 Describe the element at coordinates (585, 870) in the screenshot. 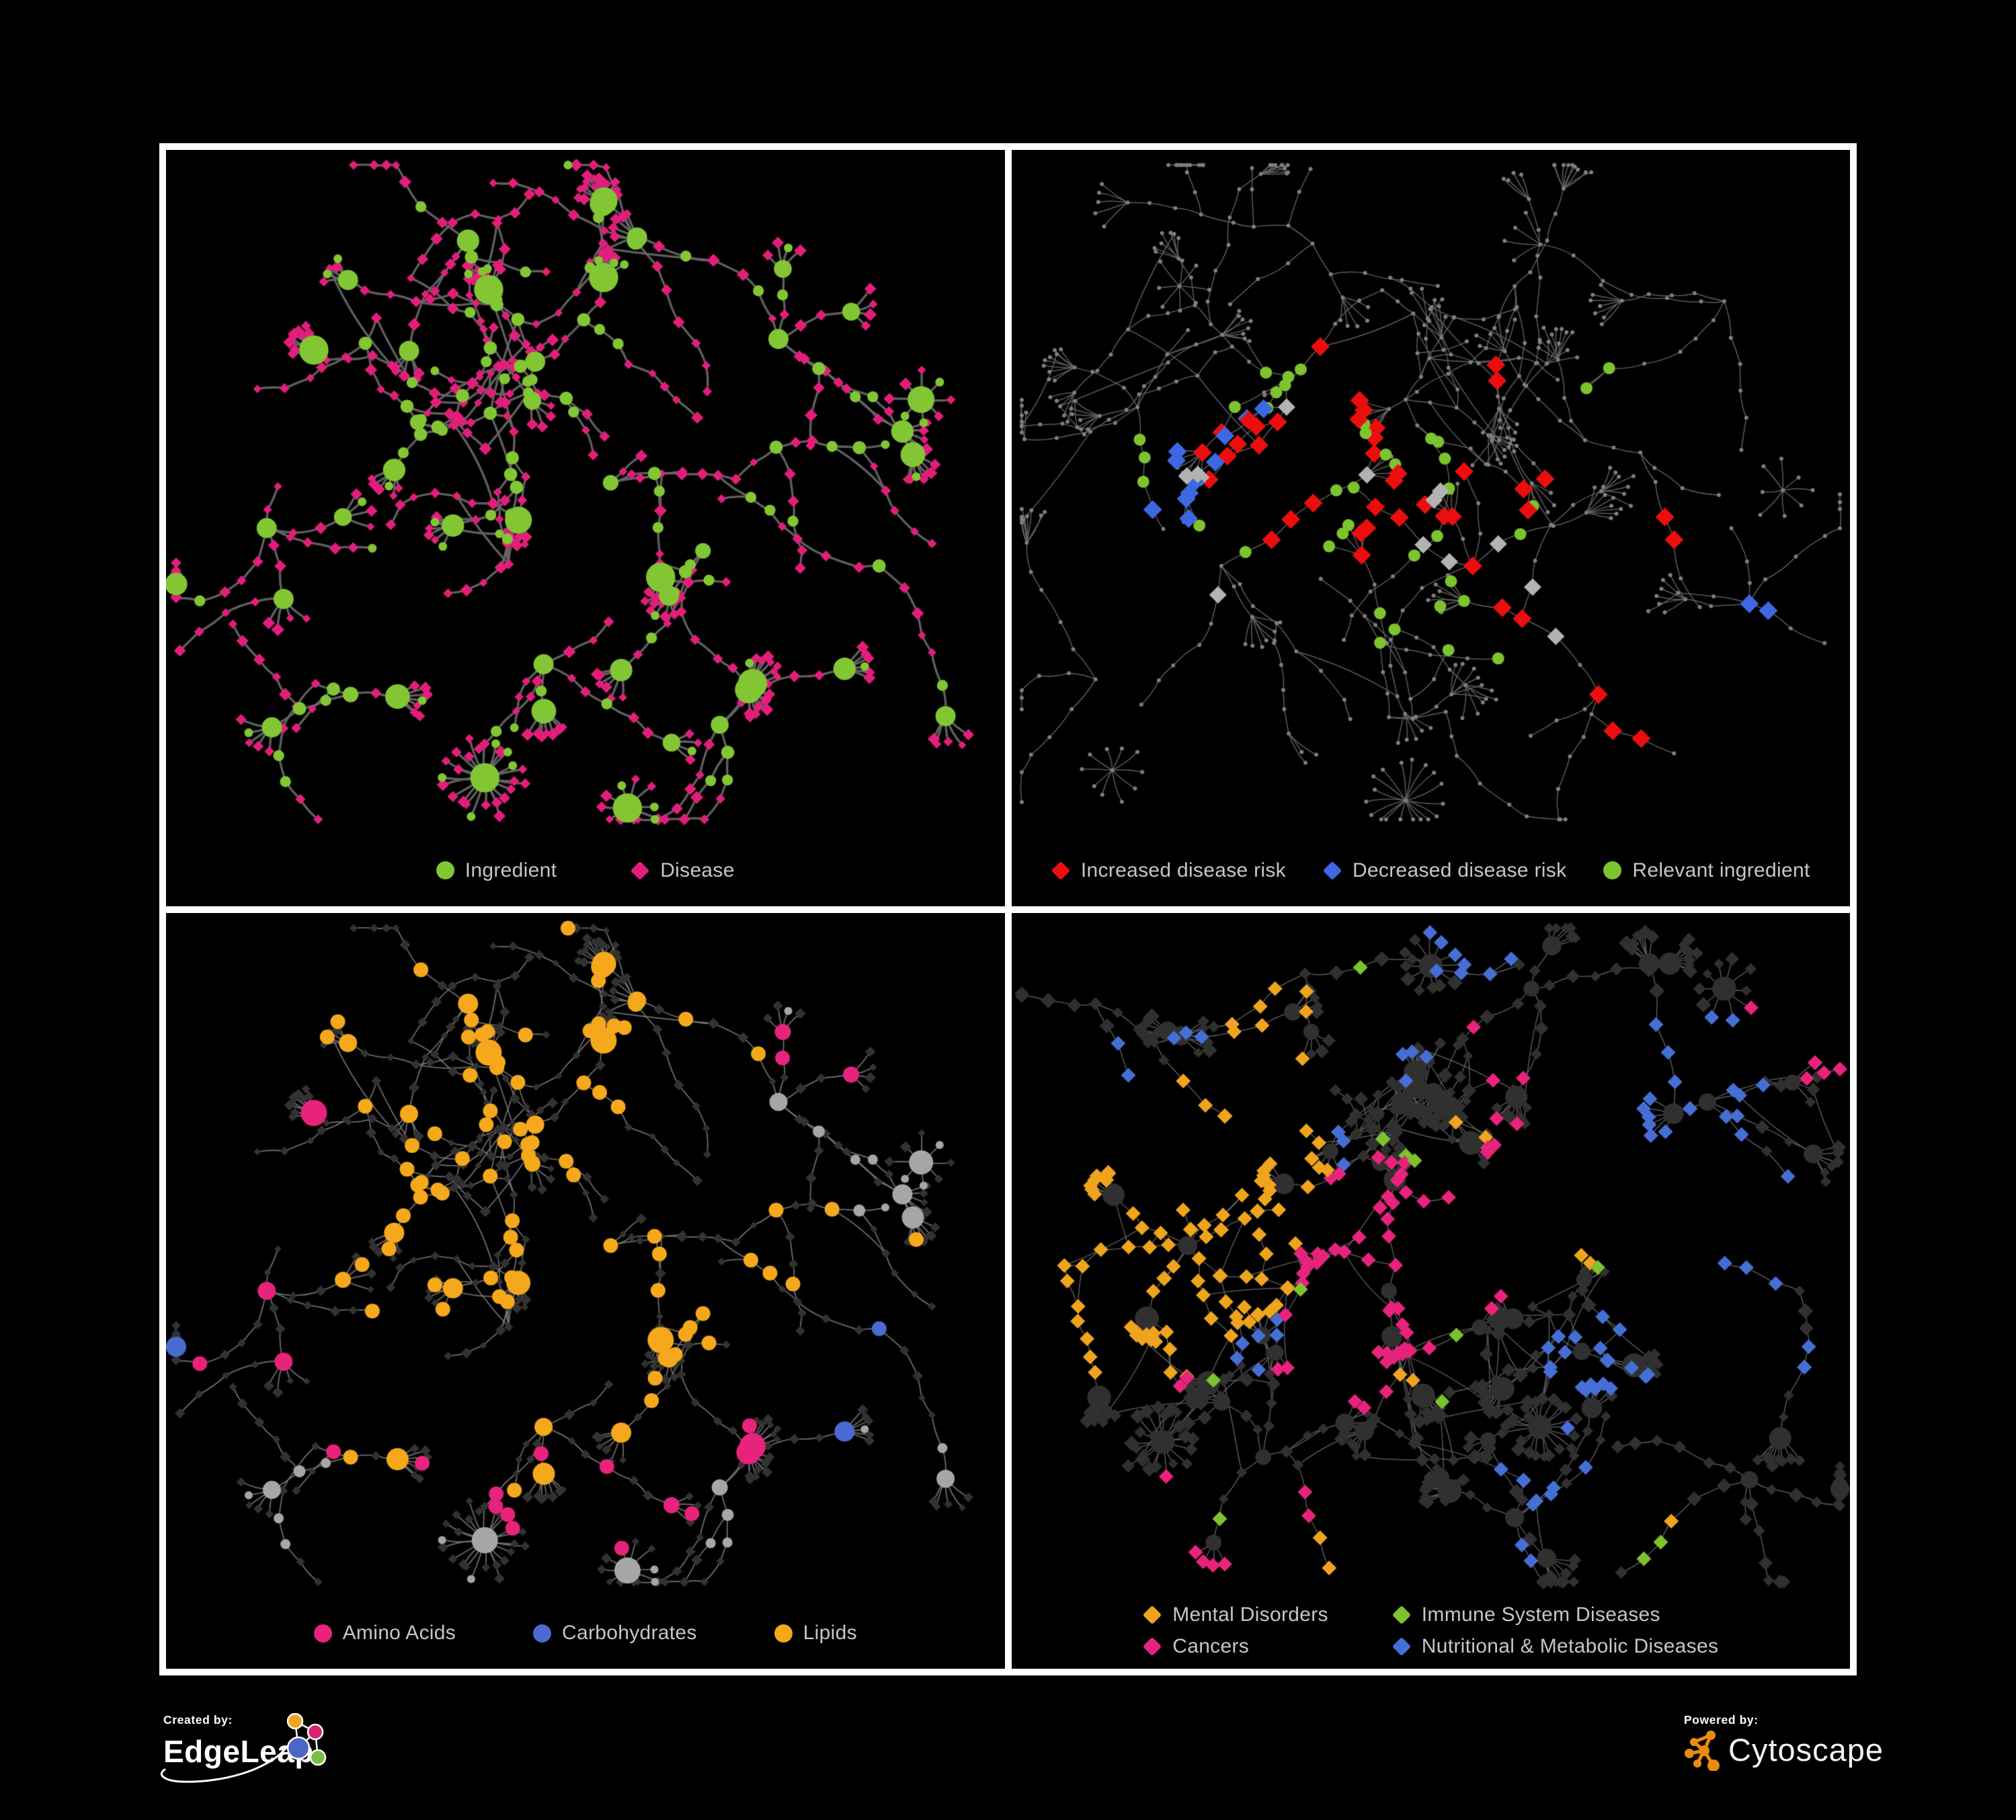

I see `ingredient-disease-legend: Ingredient Disease` at that location.